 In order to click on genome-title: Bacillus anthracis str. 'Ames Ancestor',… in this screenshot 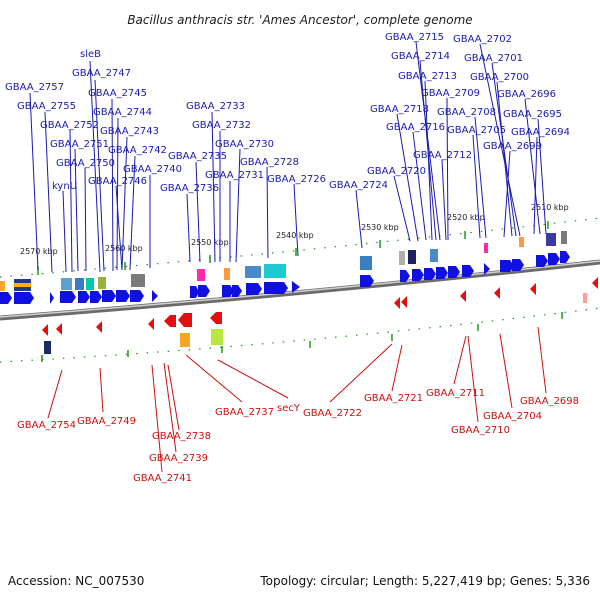, I will do `click(299, 20)`.